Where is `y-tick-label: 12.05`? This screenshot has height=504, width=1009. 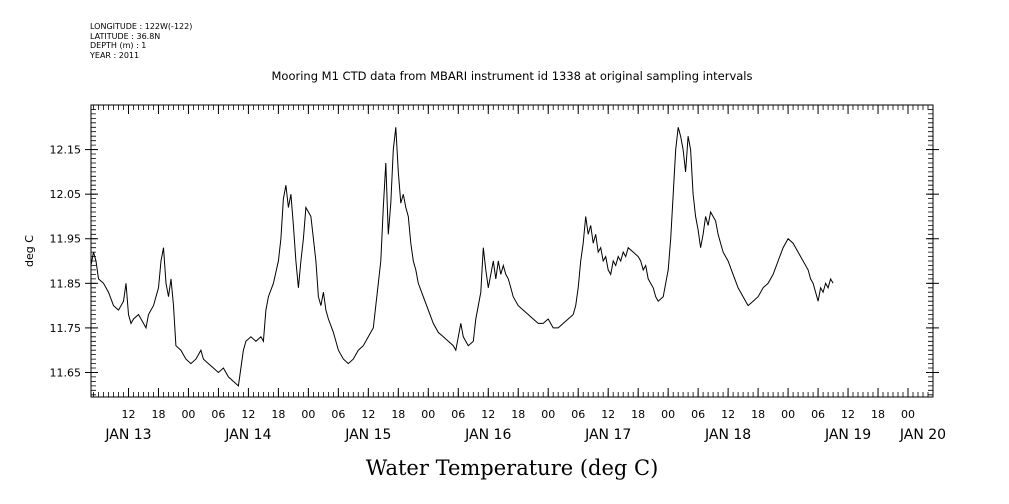 y-tick-label: 12.05 is located at coordinates (66, 194).